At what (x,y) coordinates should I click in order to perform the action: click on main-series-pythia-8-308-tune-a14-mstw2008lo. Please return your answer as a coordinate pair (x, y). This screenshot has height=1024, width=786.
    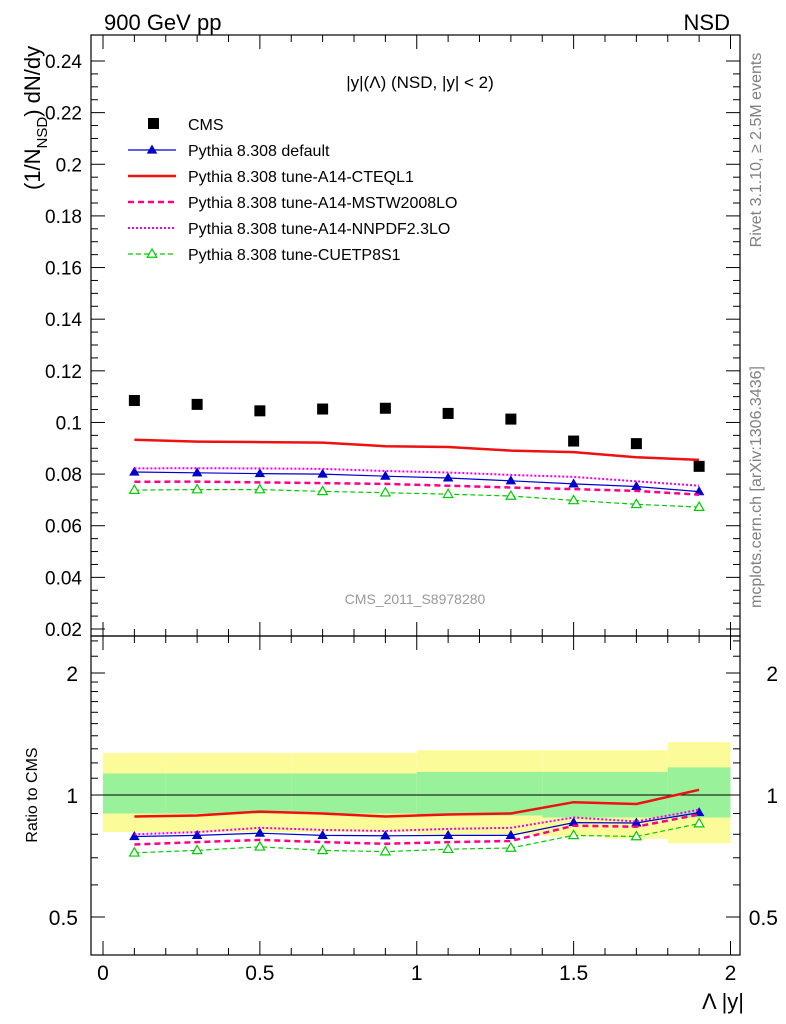
    Looking at the image, I should click on (417, 488).